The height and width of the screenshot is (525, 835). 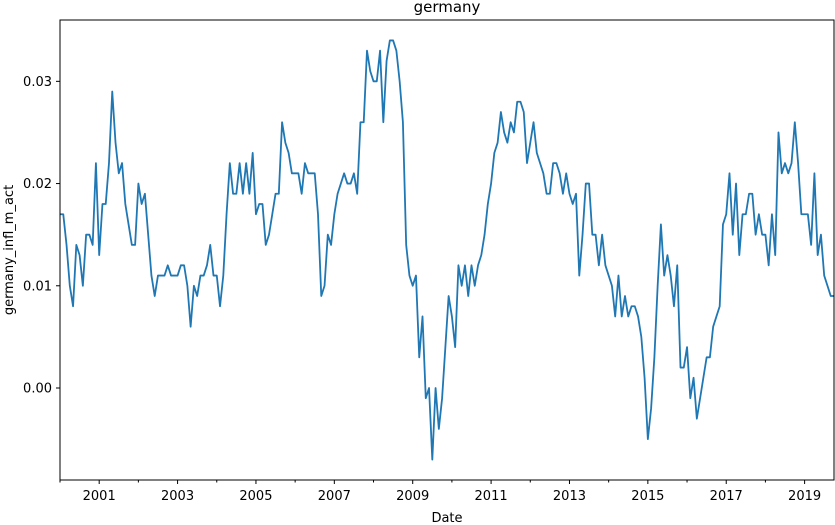 I want to click on x-tick-label: 2015, so click(x=647, y=496).